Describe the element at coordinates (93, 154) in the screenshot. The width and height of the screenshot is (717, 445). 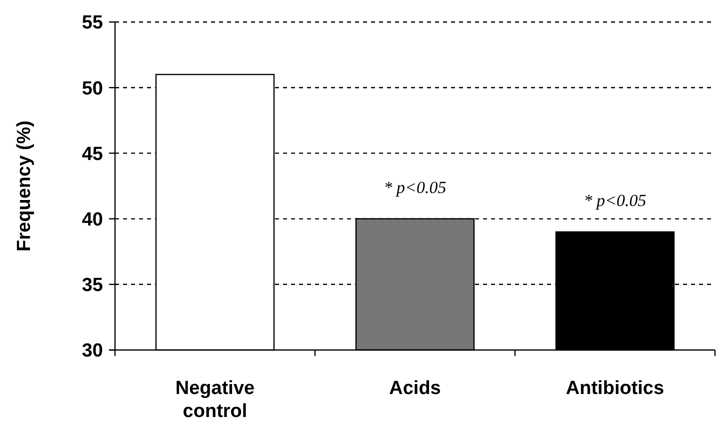
I see `y-tick-label: 45` at that location.